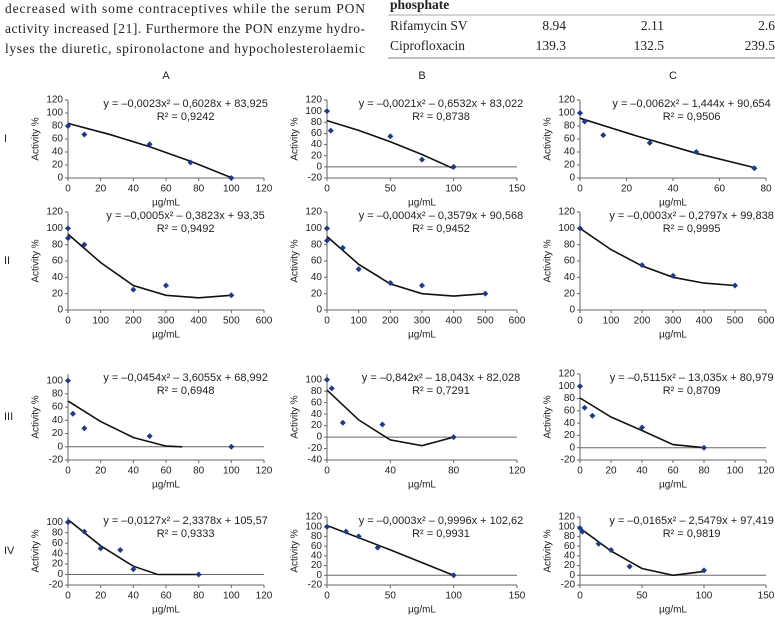 The image size is (775, 628). What do you see at coordinates (419, 6) in the screenshot?
I see `table-cell: phosphate` at bounding box center [419, 6].